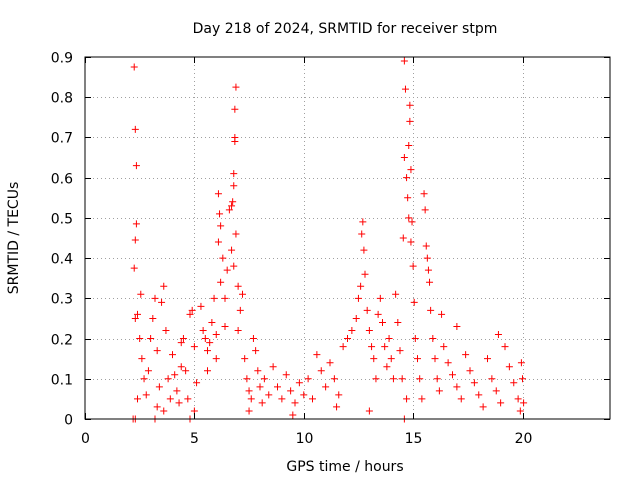 This screenshot has height=480, width=640. I want to click on y-tick-label: 0, so click(68, 421).